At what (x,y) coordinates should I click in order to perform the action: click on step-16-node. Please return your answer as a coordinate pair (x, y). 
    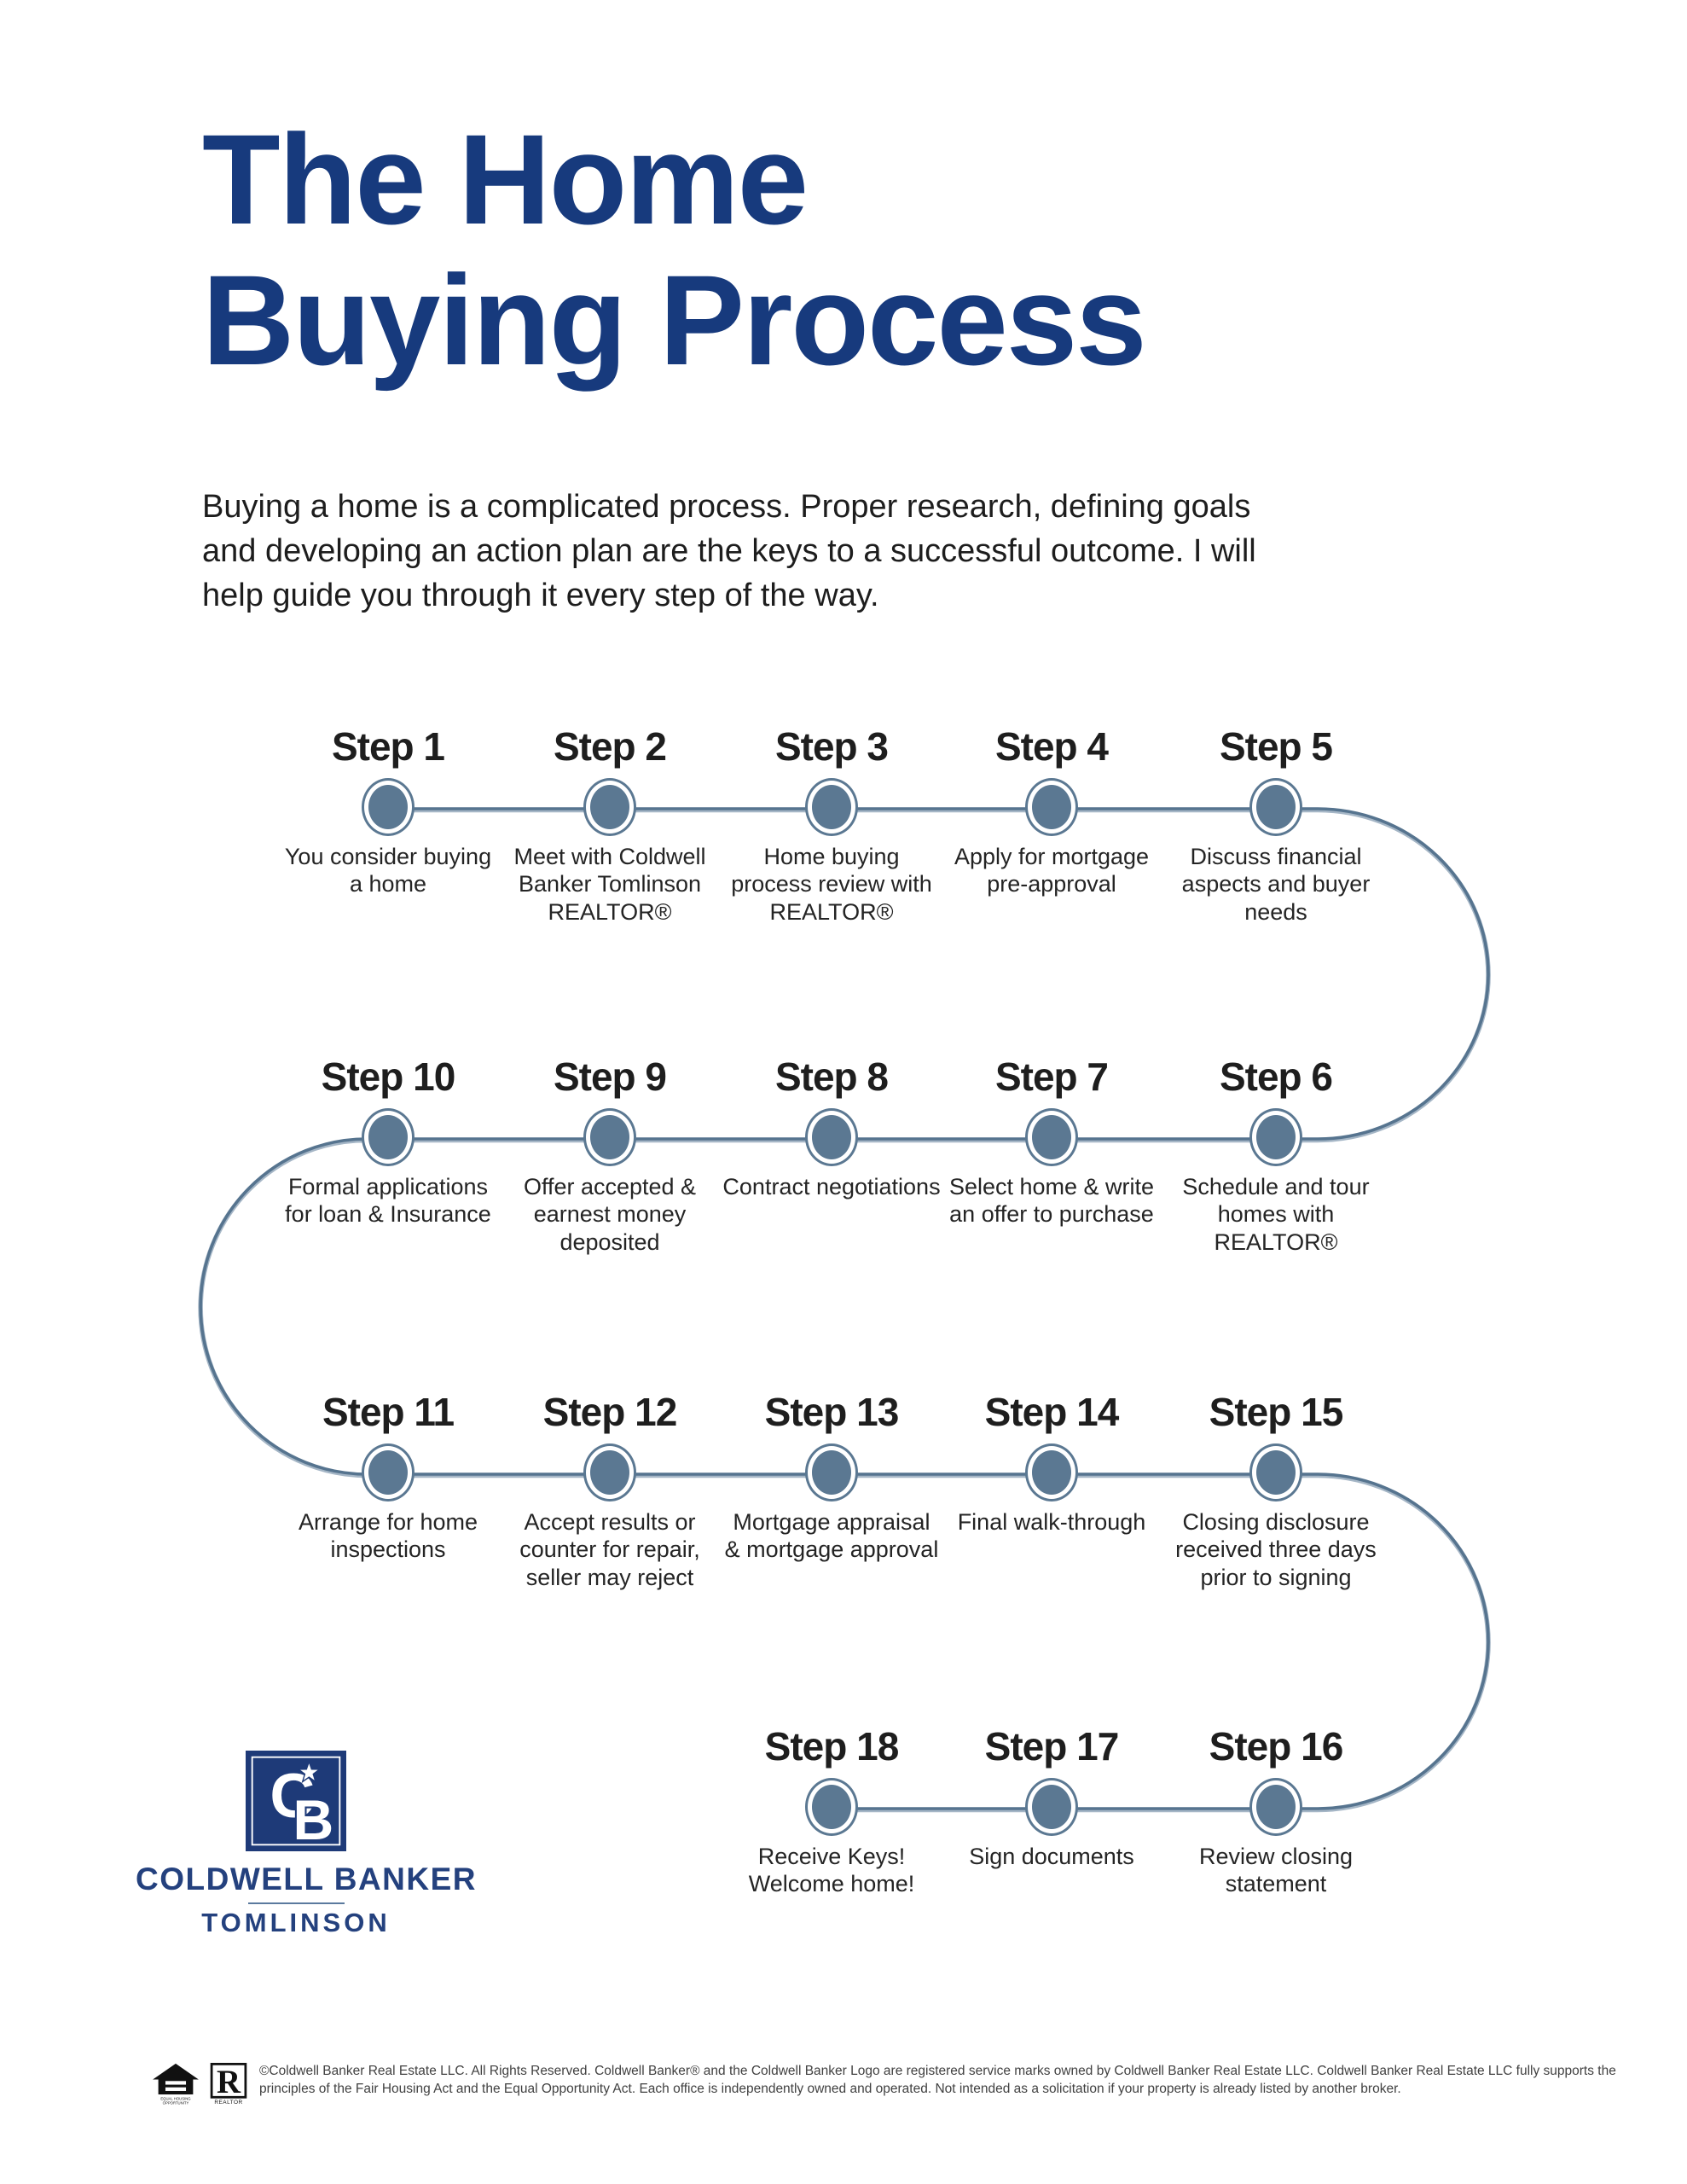
    Looking at the image, I should click on (1276, 1807).